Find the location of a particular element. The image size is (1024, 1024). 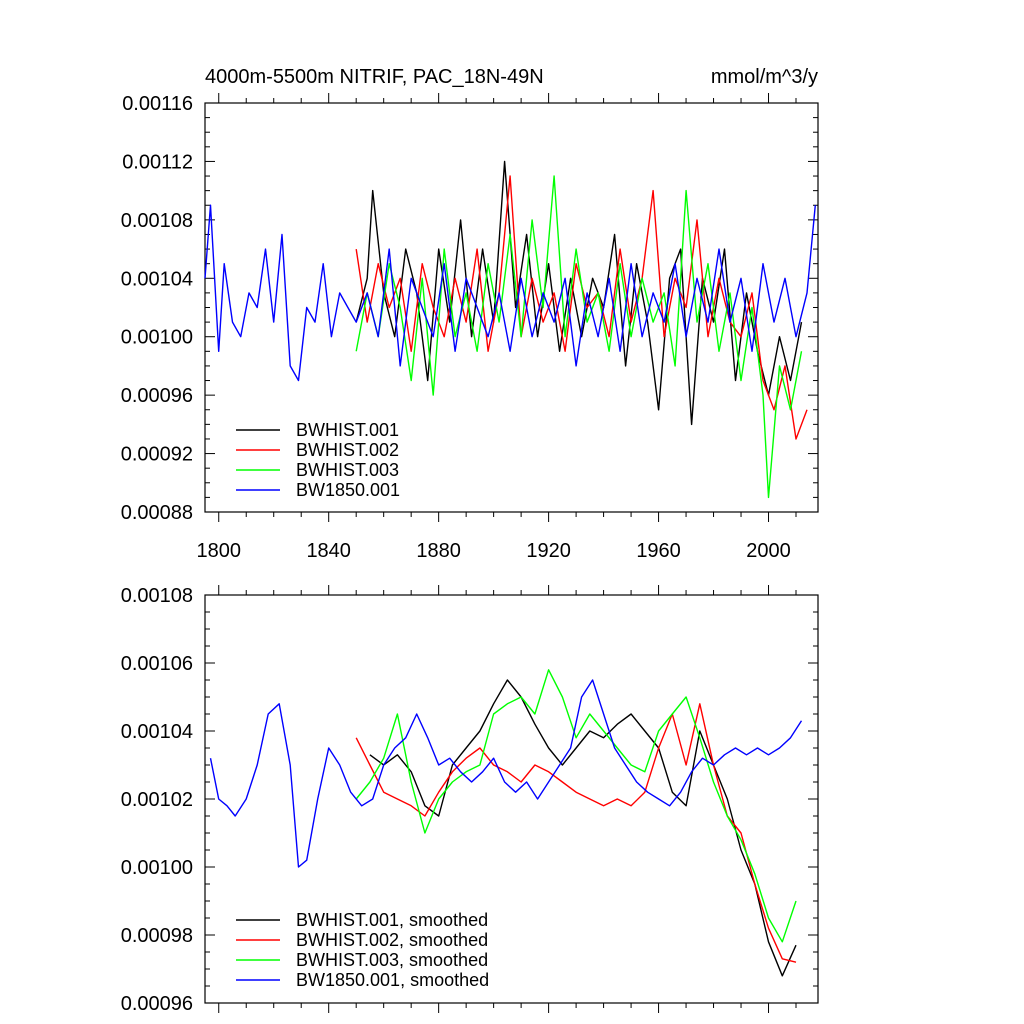

x-tick-label: 1920 is located at coordinates (548, 551).